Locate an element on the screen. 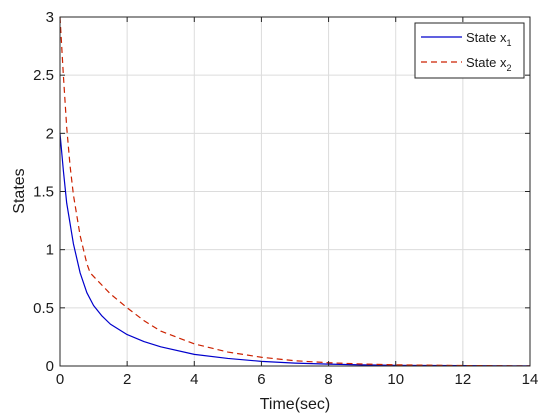  x-tick-label: 12 is located at coordinates (463, 379).